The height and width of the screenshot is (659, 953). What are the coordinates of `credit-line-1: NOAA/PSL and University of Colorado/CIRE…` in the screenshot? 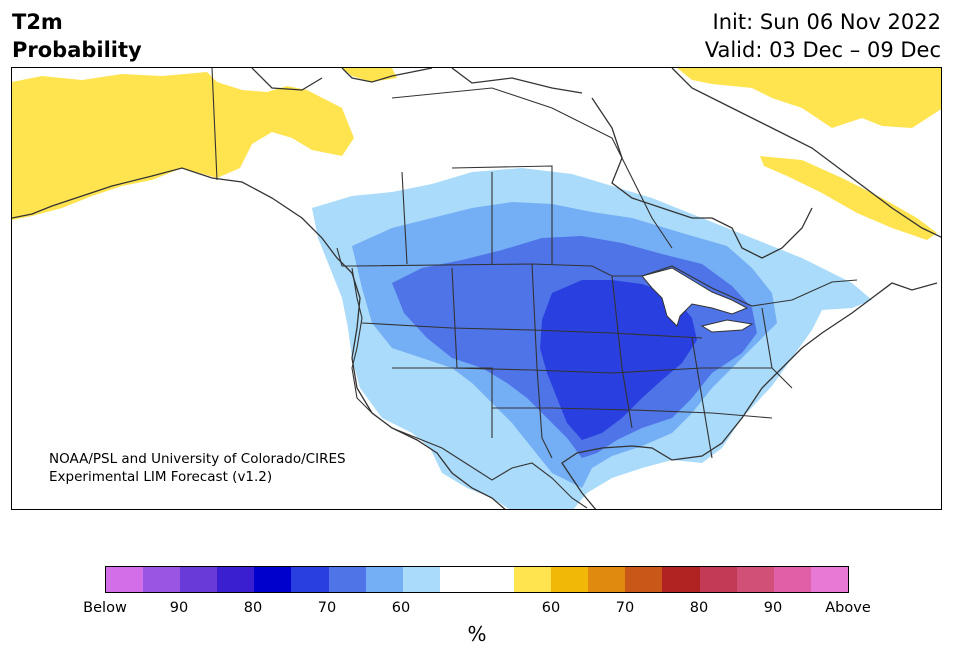 It's located at (197, 459).